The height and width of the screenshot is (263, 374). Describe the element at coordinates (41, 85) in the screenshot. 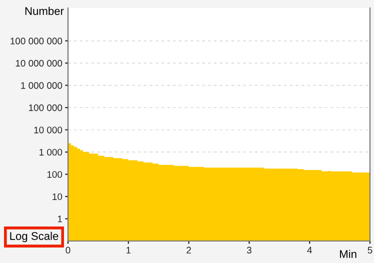

I see `y-tick-label: 1 000 000` at that location.